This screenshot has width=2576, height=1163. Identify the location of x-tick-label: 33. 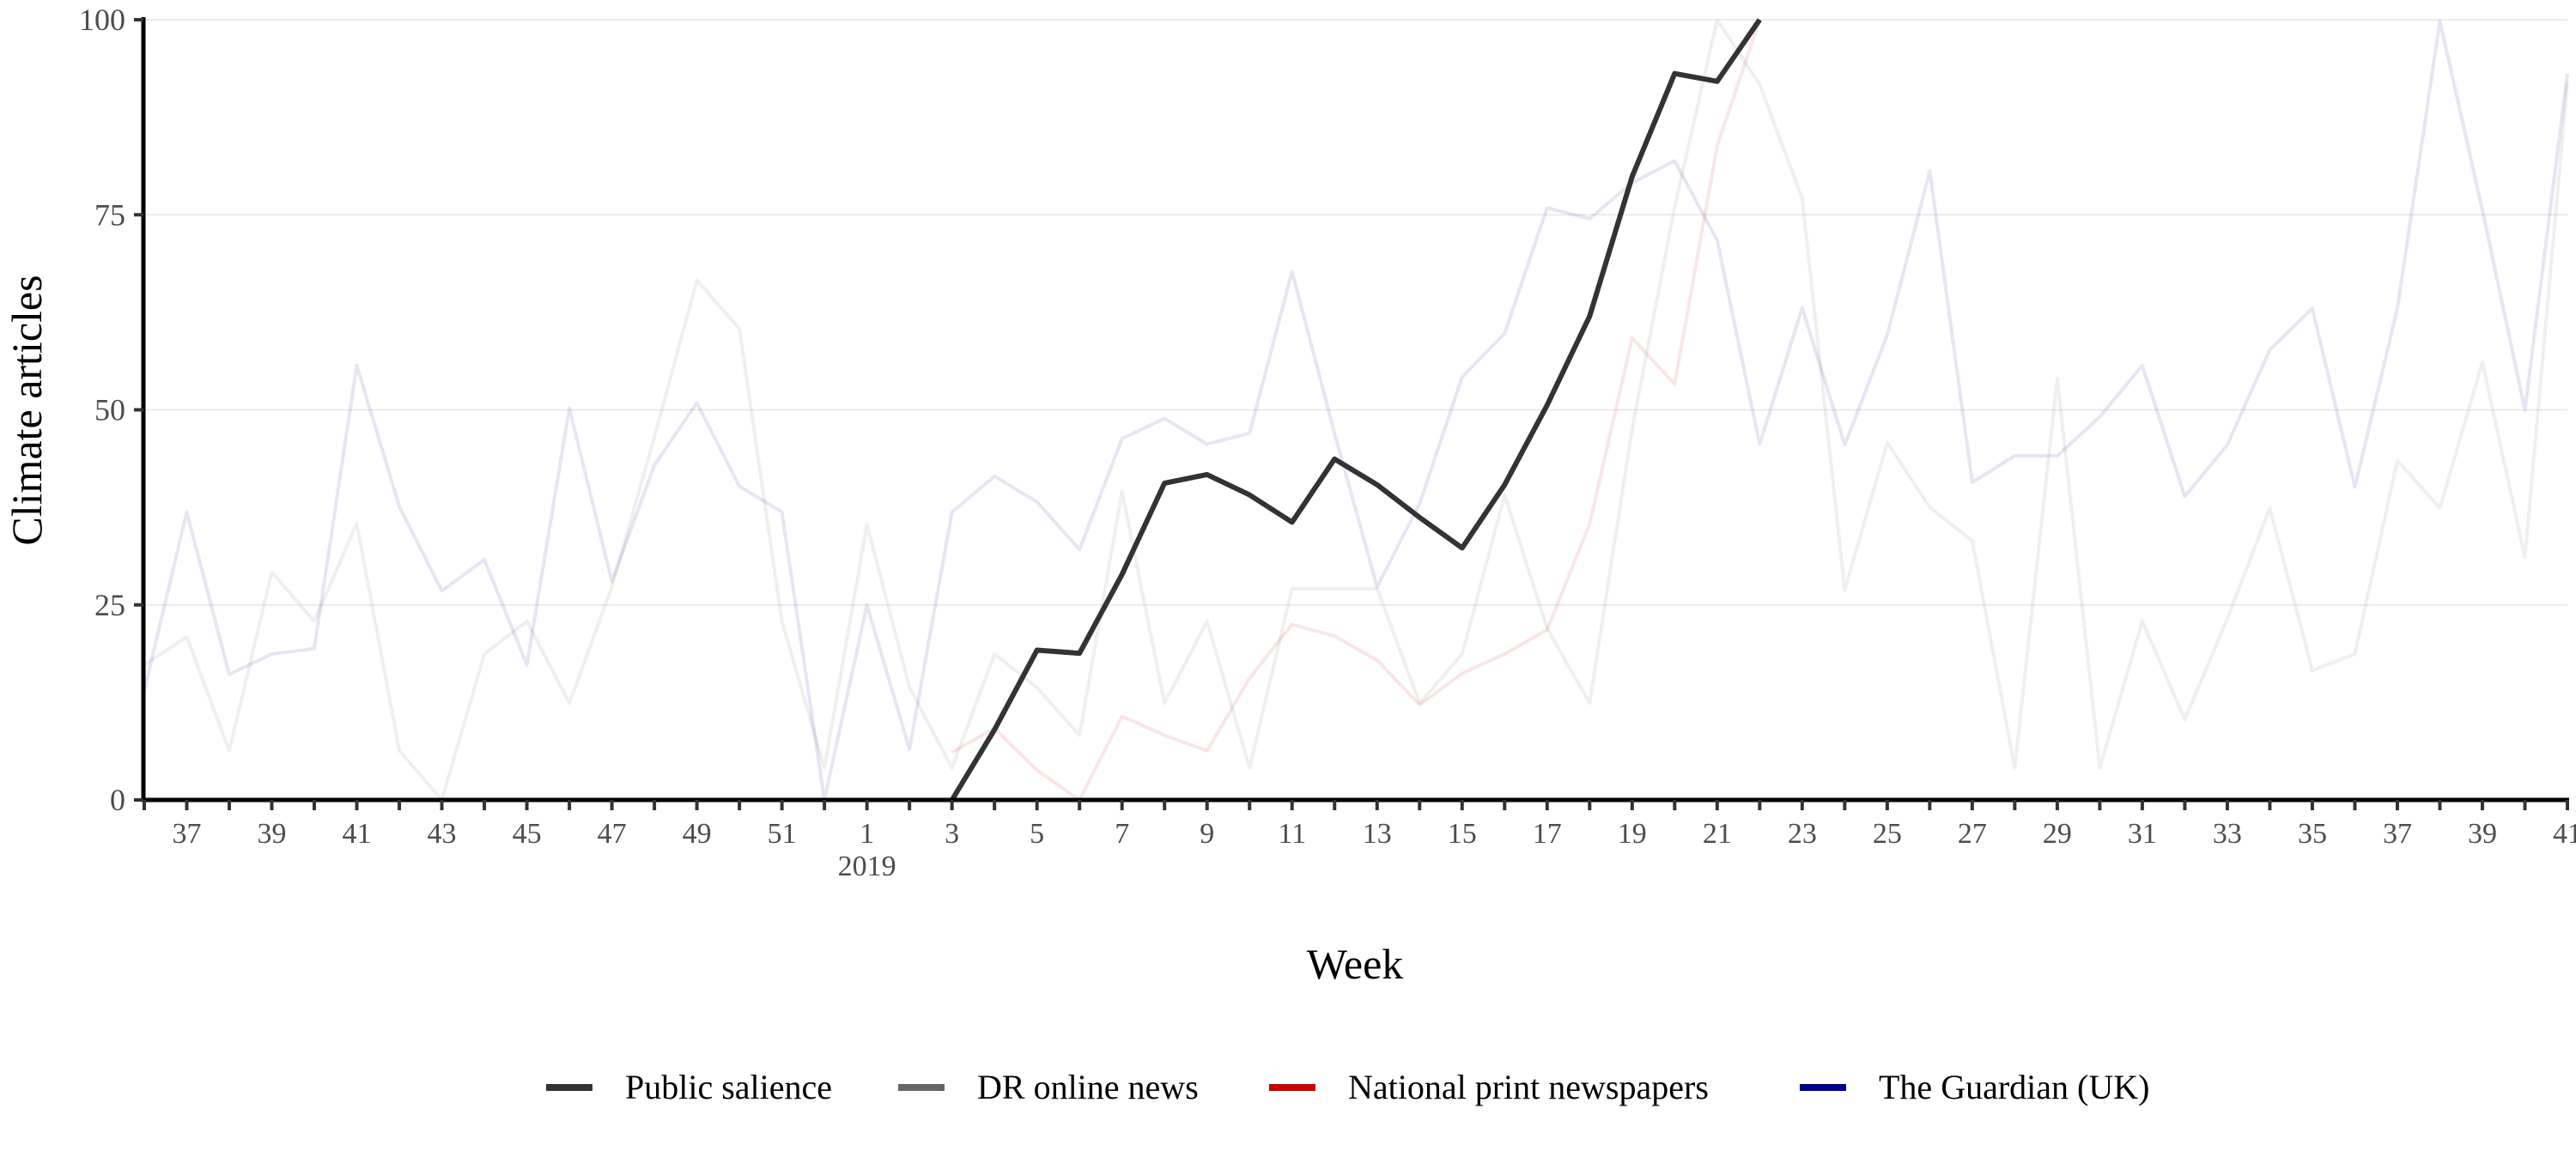
(2228, 834).